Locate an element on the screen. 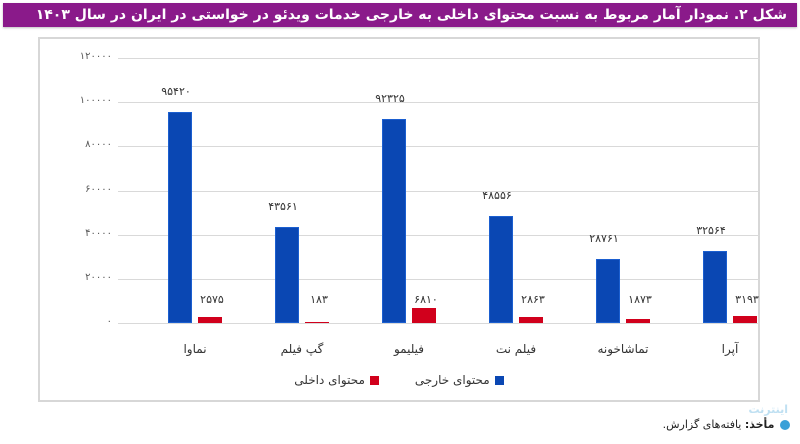 The width and height of the screenshot is (800, 444). value-label-domestic: ۱۸۳ is located at coordinates (319, 299).